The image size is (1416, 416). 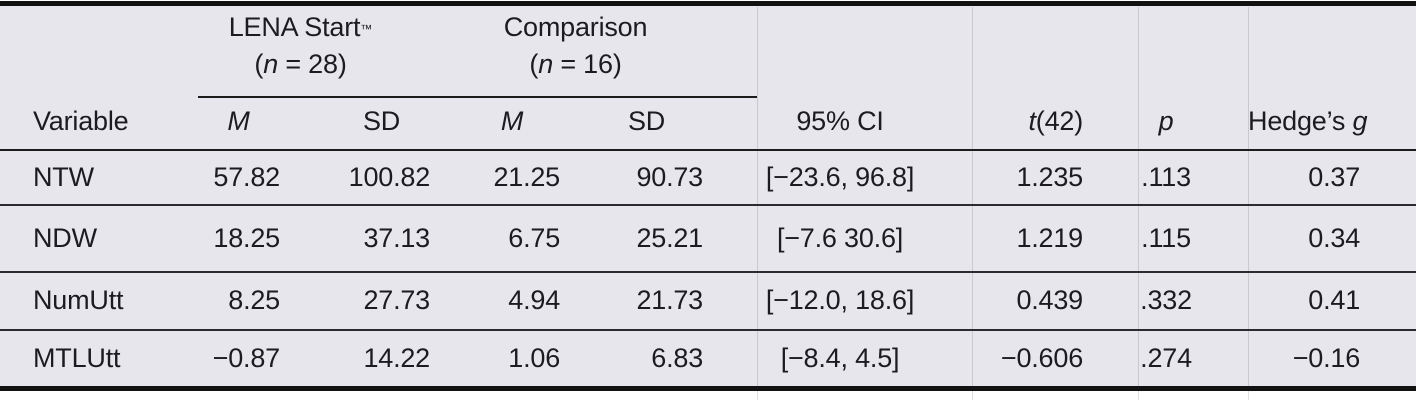 What do you see at coordinates (865, 122) in the screenshot?
I see `column-header-ci: 95% CI` at bounding box center [865, 122].